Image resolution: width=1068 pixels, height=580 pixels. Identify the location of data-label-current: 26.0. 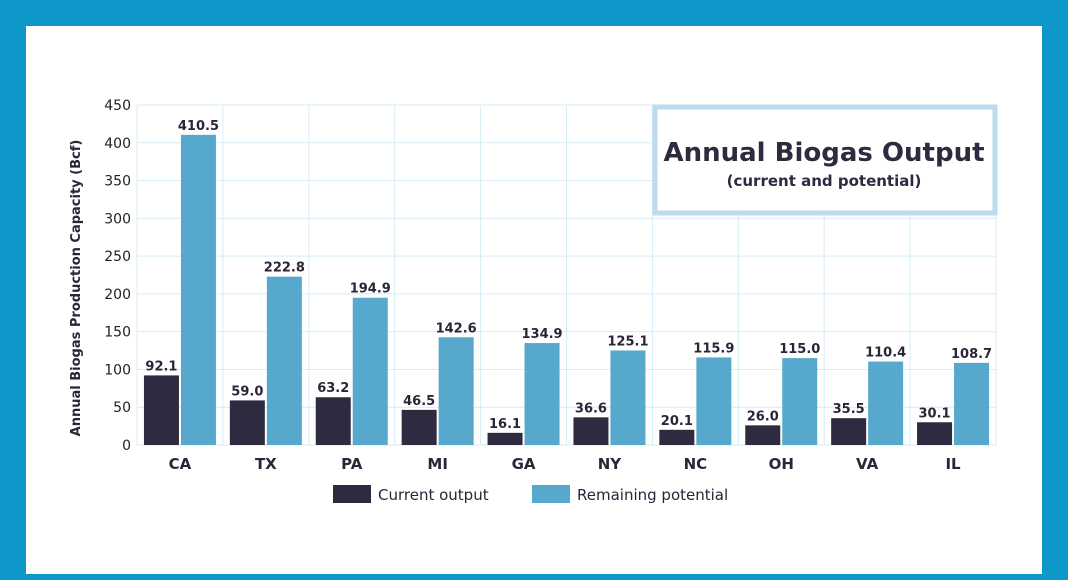
(763, 416).